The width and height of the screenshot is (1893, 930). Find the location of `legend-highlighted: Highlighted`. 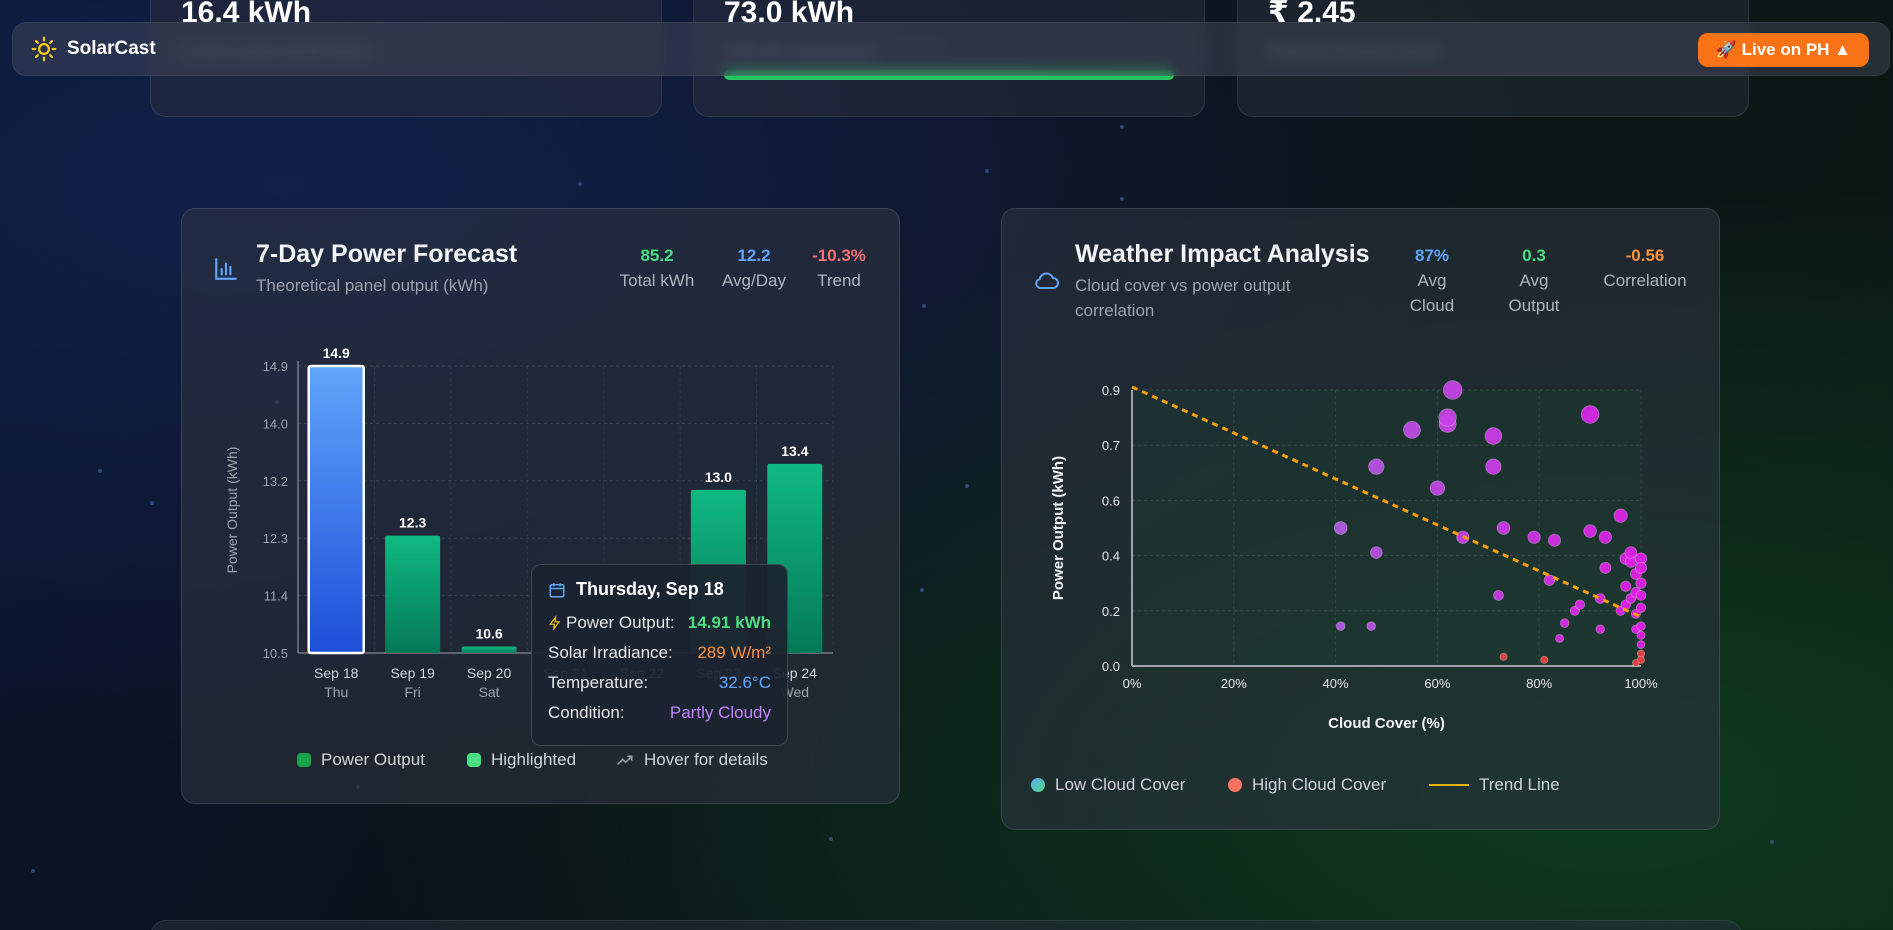

legend-highlighted: Highlighted is located at coordinates (521, 760).